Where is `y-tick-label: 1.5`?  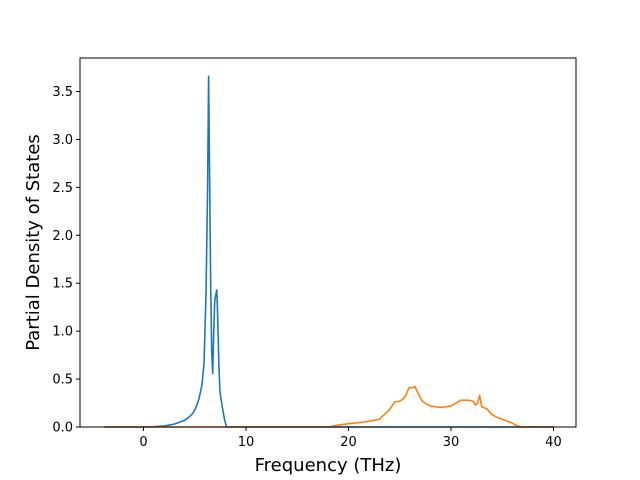 y-tick-label: 1.5 is located at coordinates (62, 284).